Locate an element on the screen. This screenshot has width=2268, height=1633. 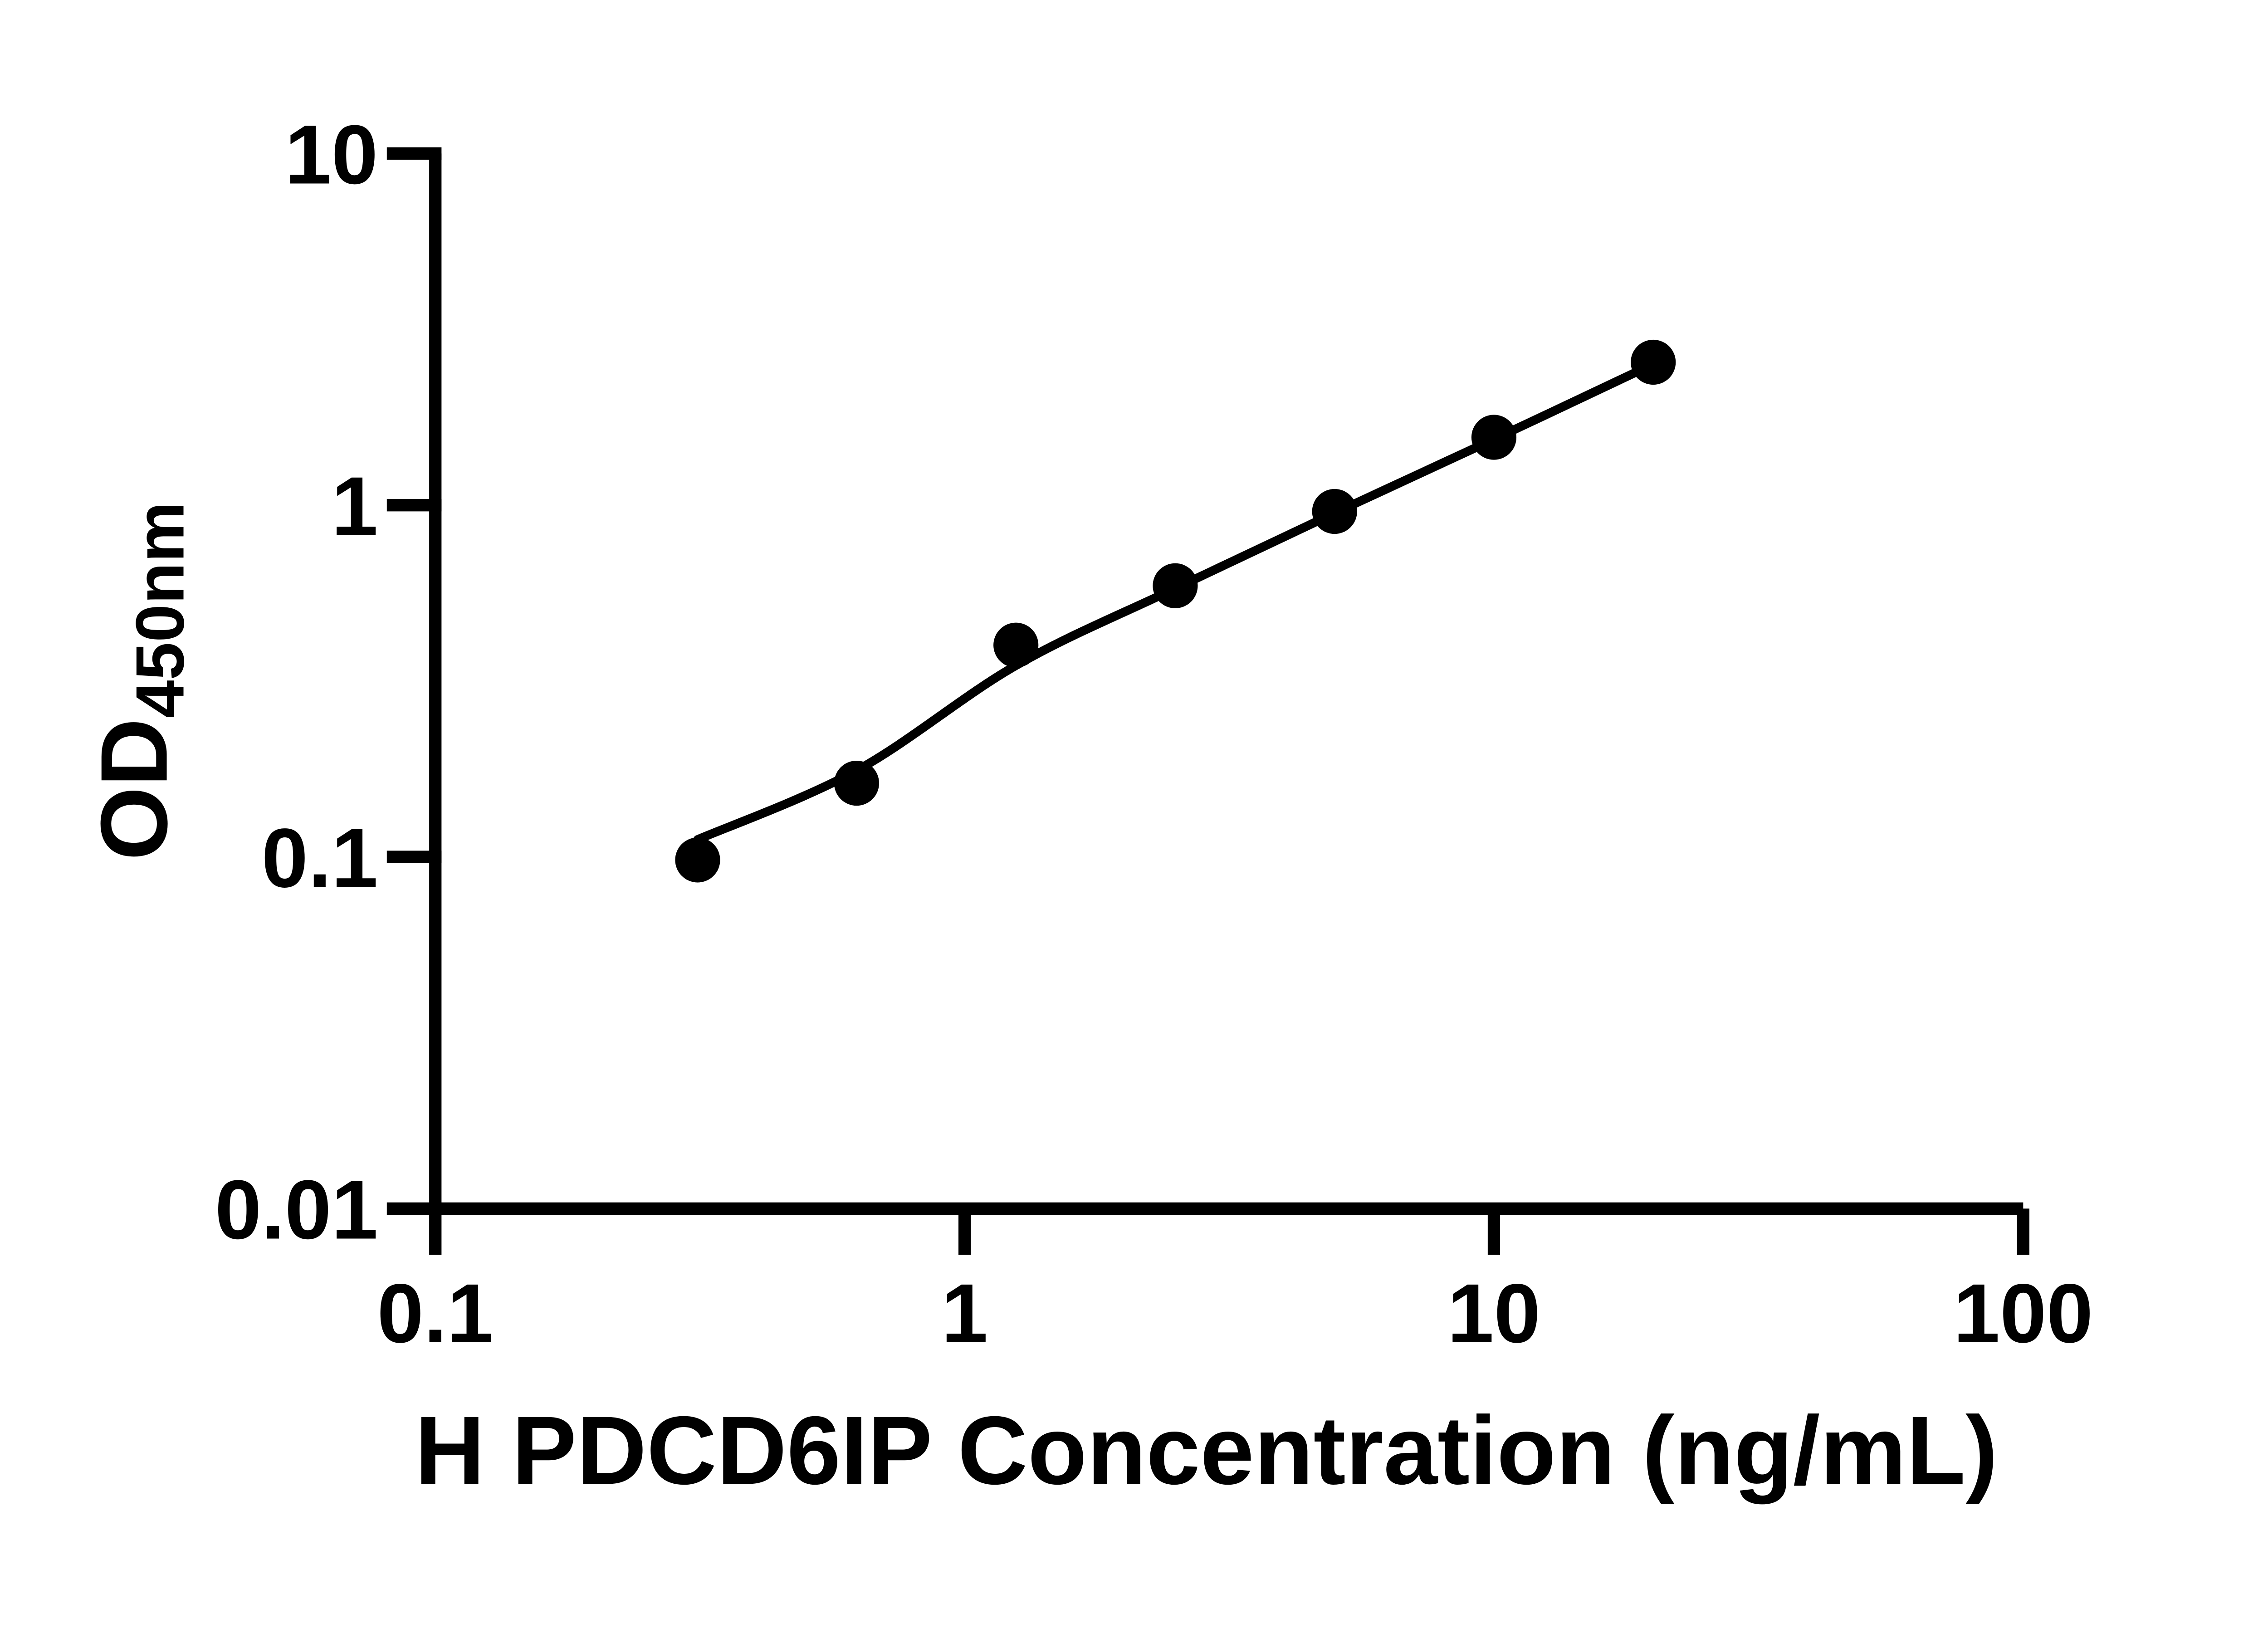
x-tick-label: 100 is located at coordinates (2023, 1313).